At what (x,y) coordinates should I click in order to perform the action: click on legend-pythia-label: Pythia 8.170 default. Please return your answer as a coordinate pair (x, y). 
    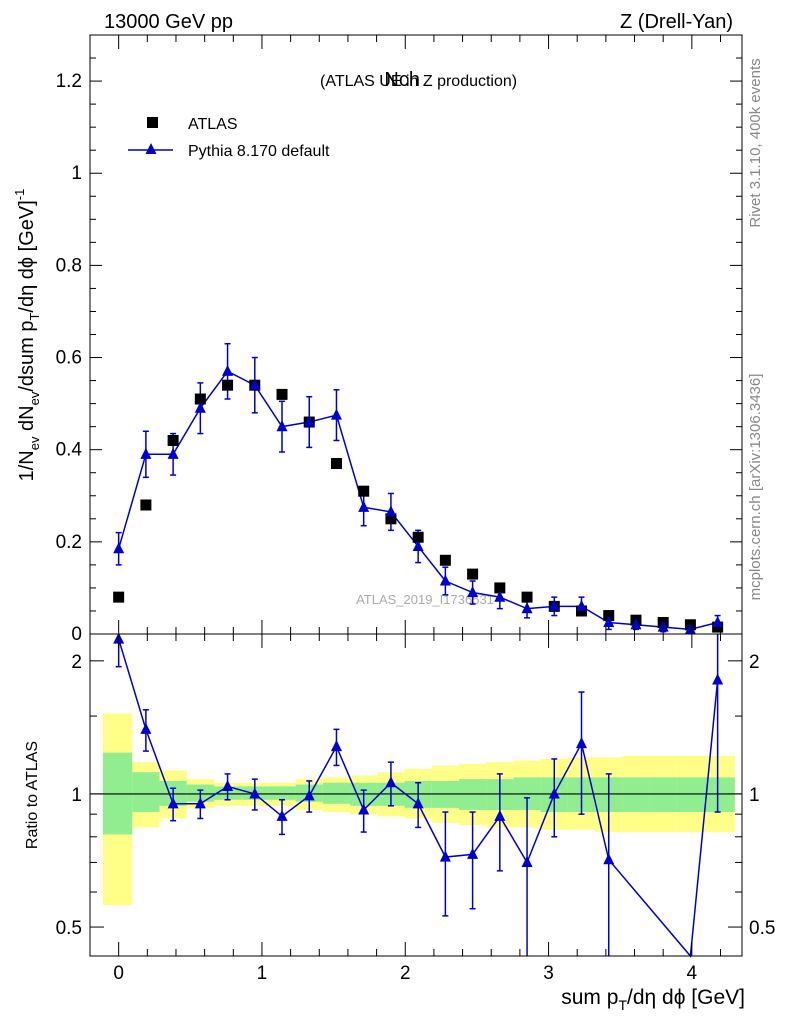
    Looking at the image, I should click on (259, 151).